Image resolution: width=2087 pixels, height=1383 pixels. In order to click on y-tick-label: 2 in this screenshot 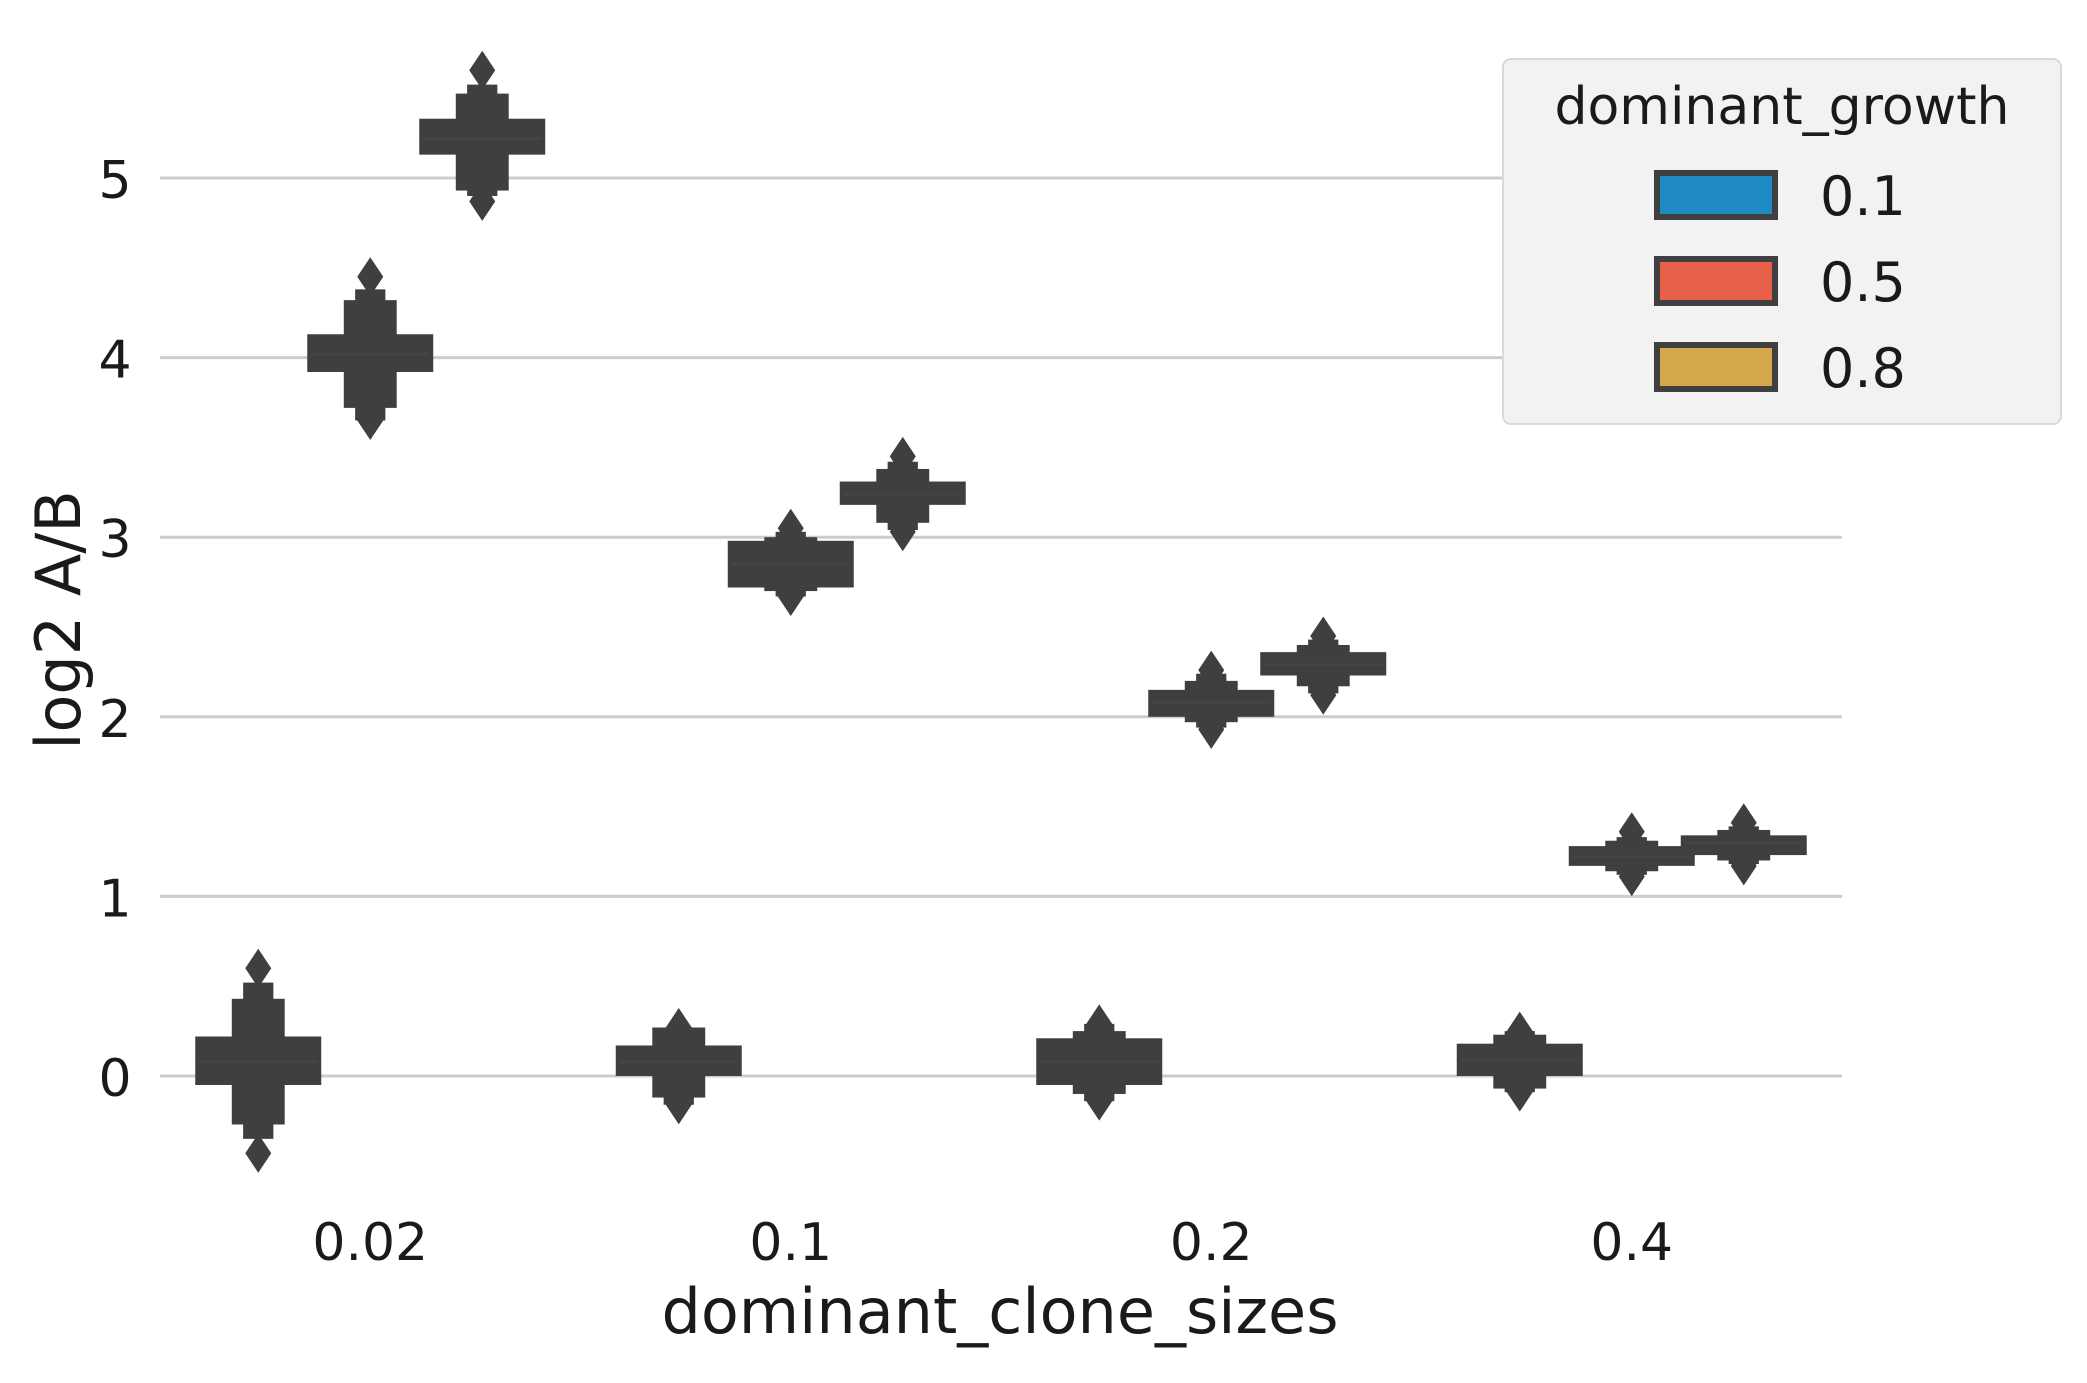, I will do `click(114, 720)`.